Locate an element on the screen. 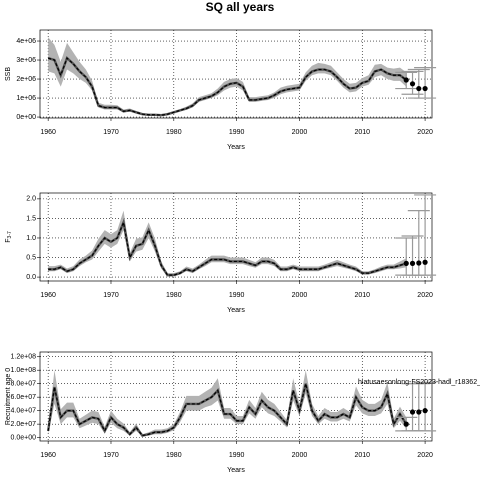 The image size is (480, 480). y-tick-label: 1.2e+08 is located at coordinates (24, 357).